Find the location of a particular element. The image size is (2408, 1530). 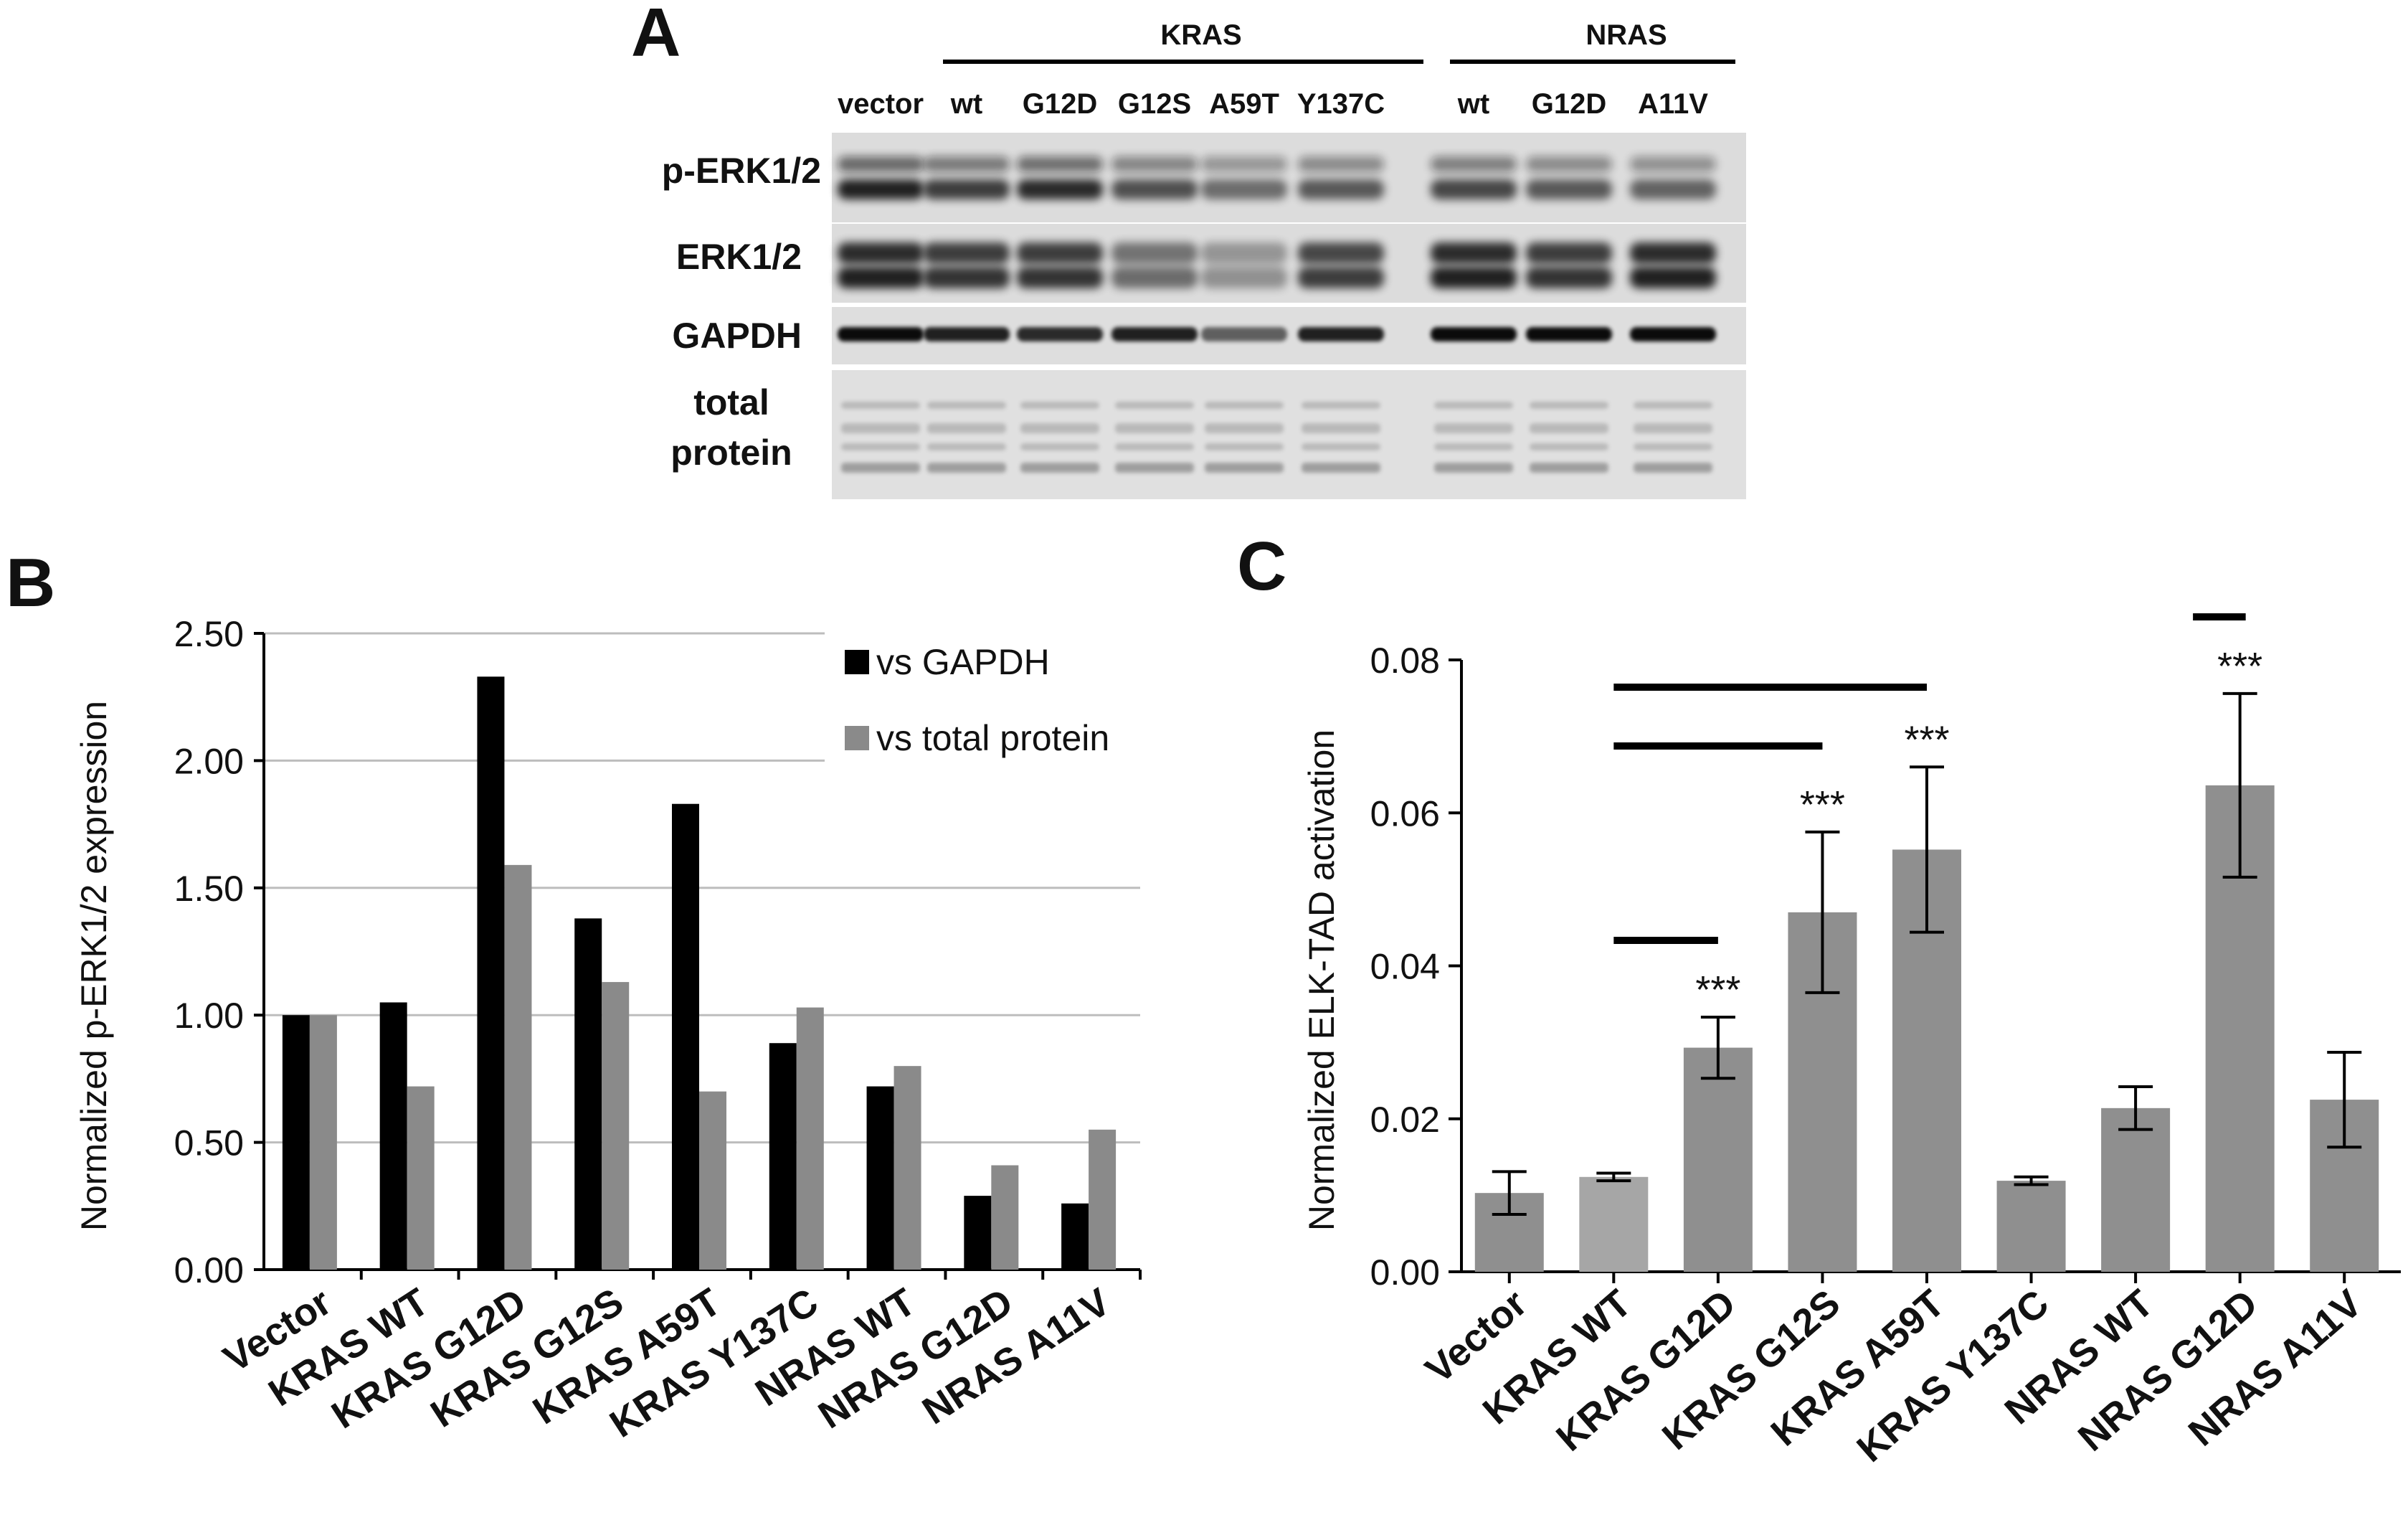

bar-vs-total-protein-kras-g12s is located at coordinates (616, 1126).